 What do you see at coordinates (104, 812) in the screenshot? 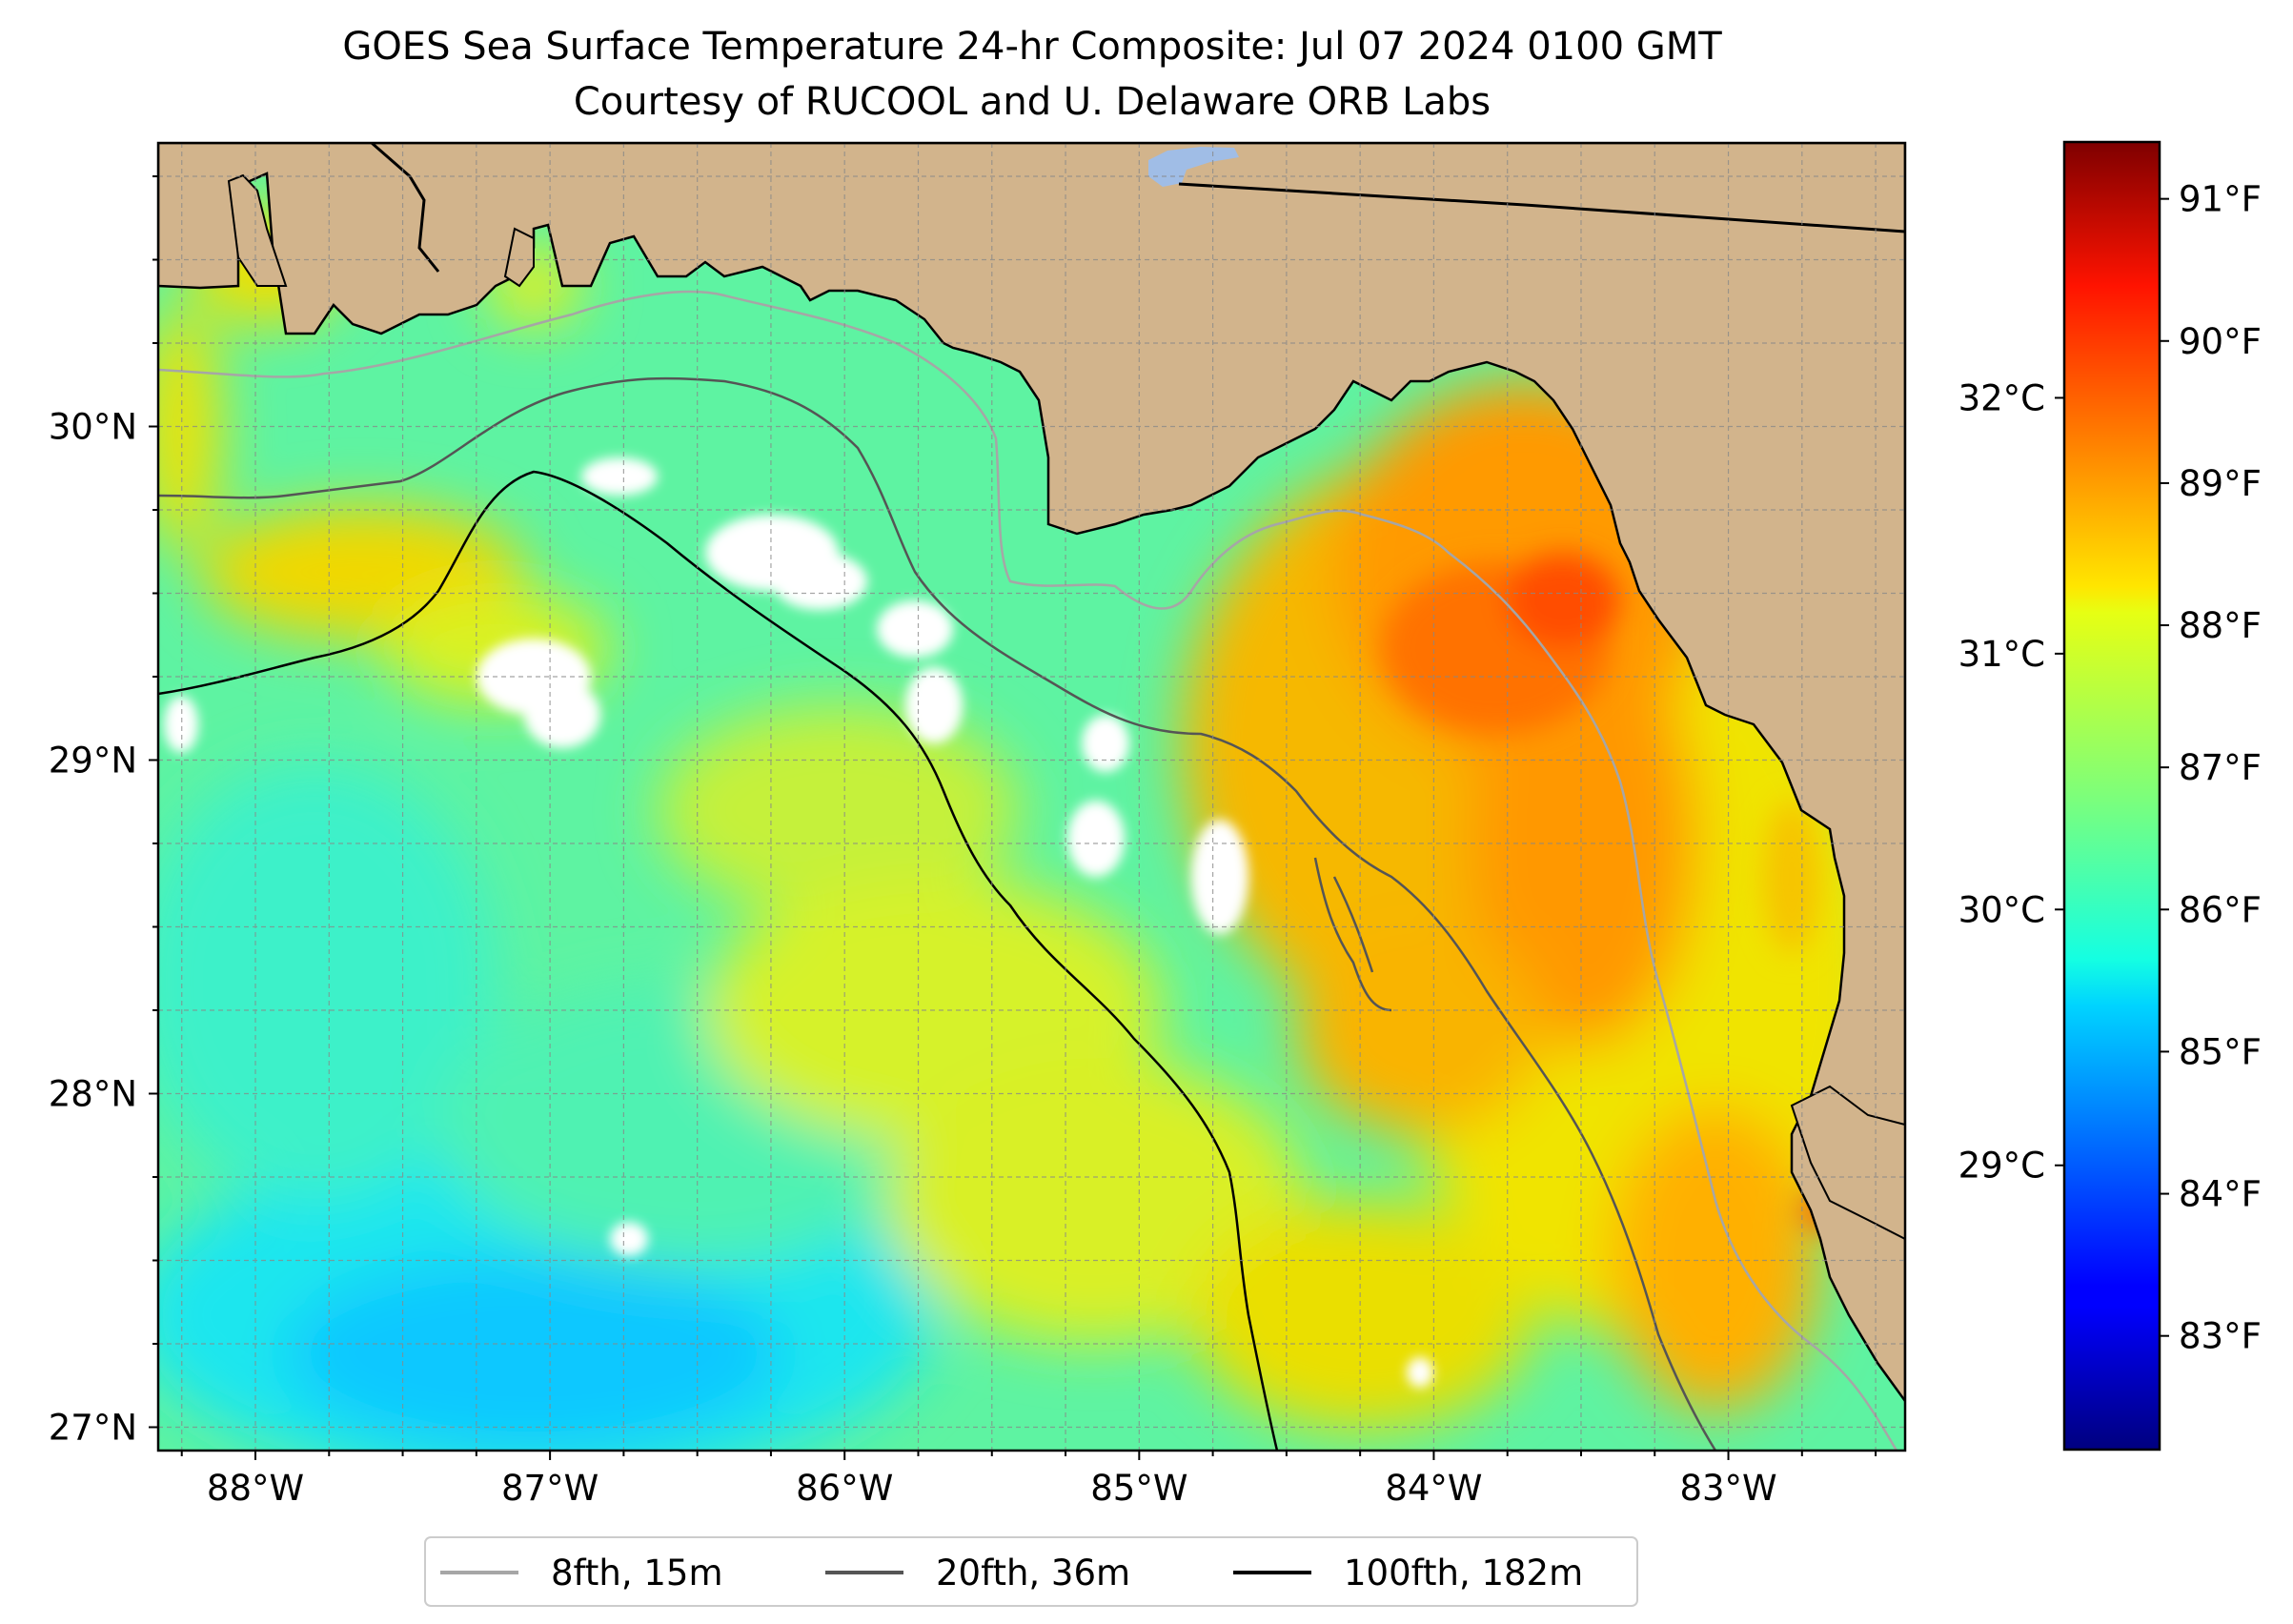
I see `latitude-axis: 30°N 29°N 28°N 27°N` at bounding box center [104, 812].